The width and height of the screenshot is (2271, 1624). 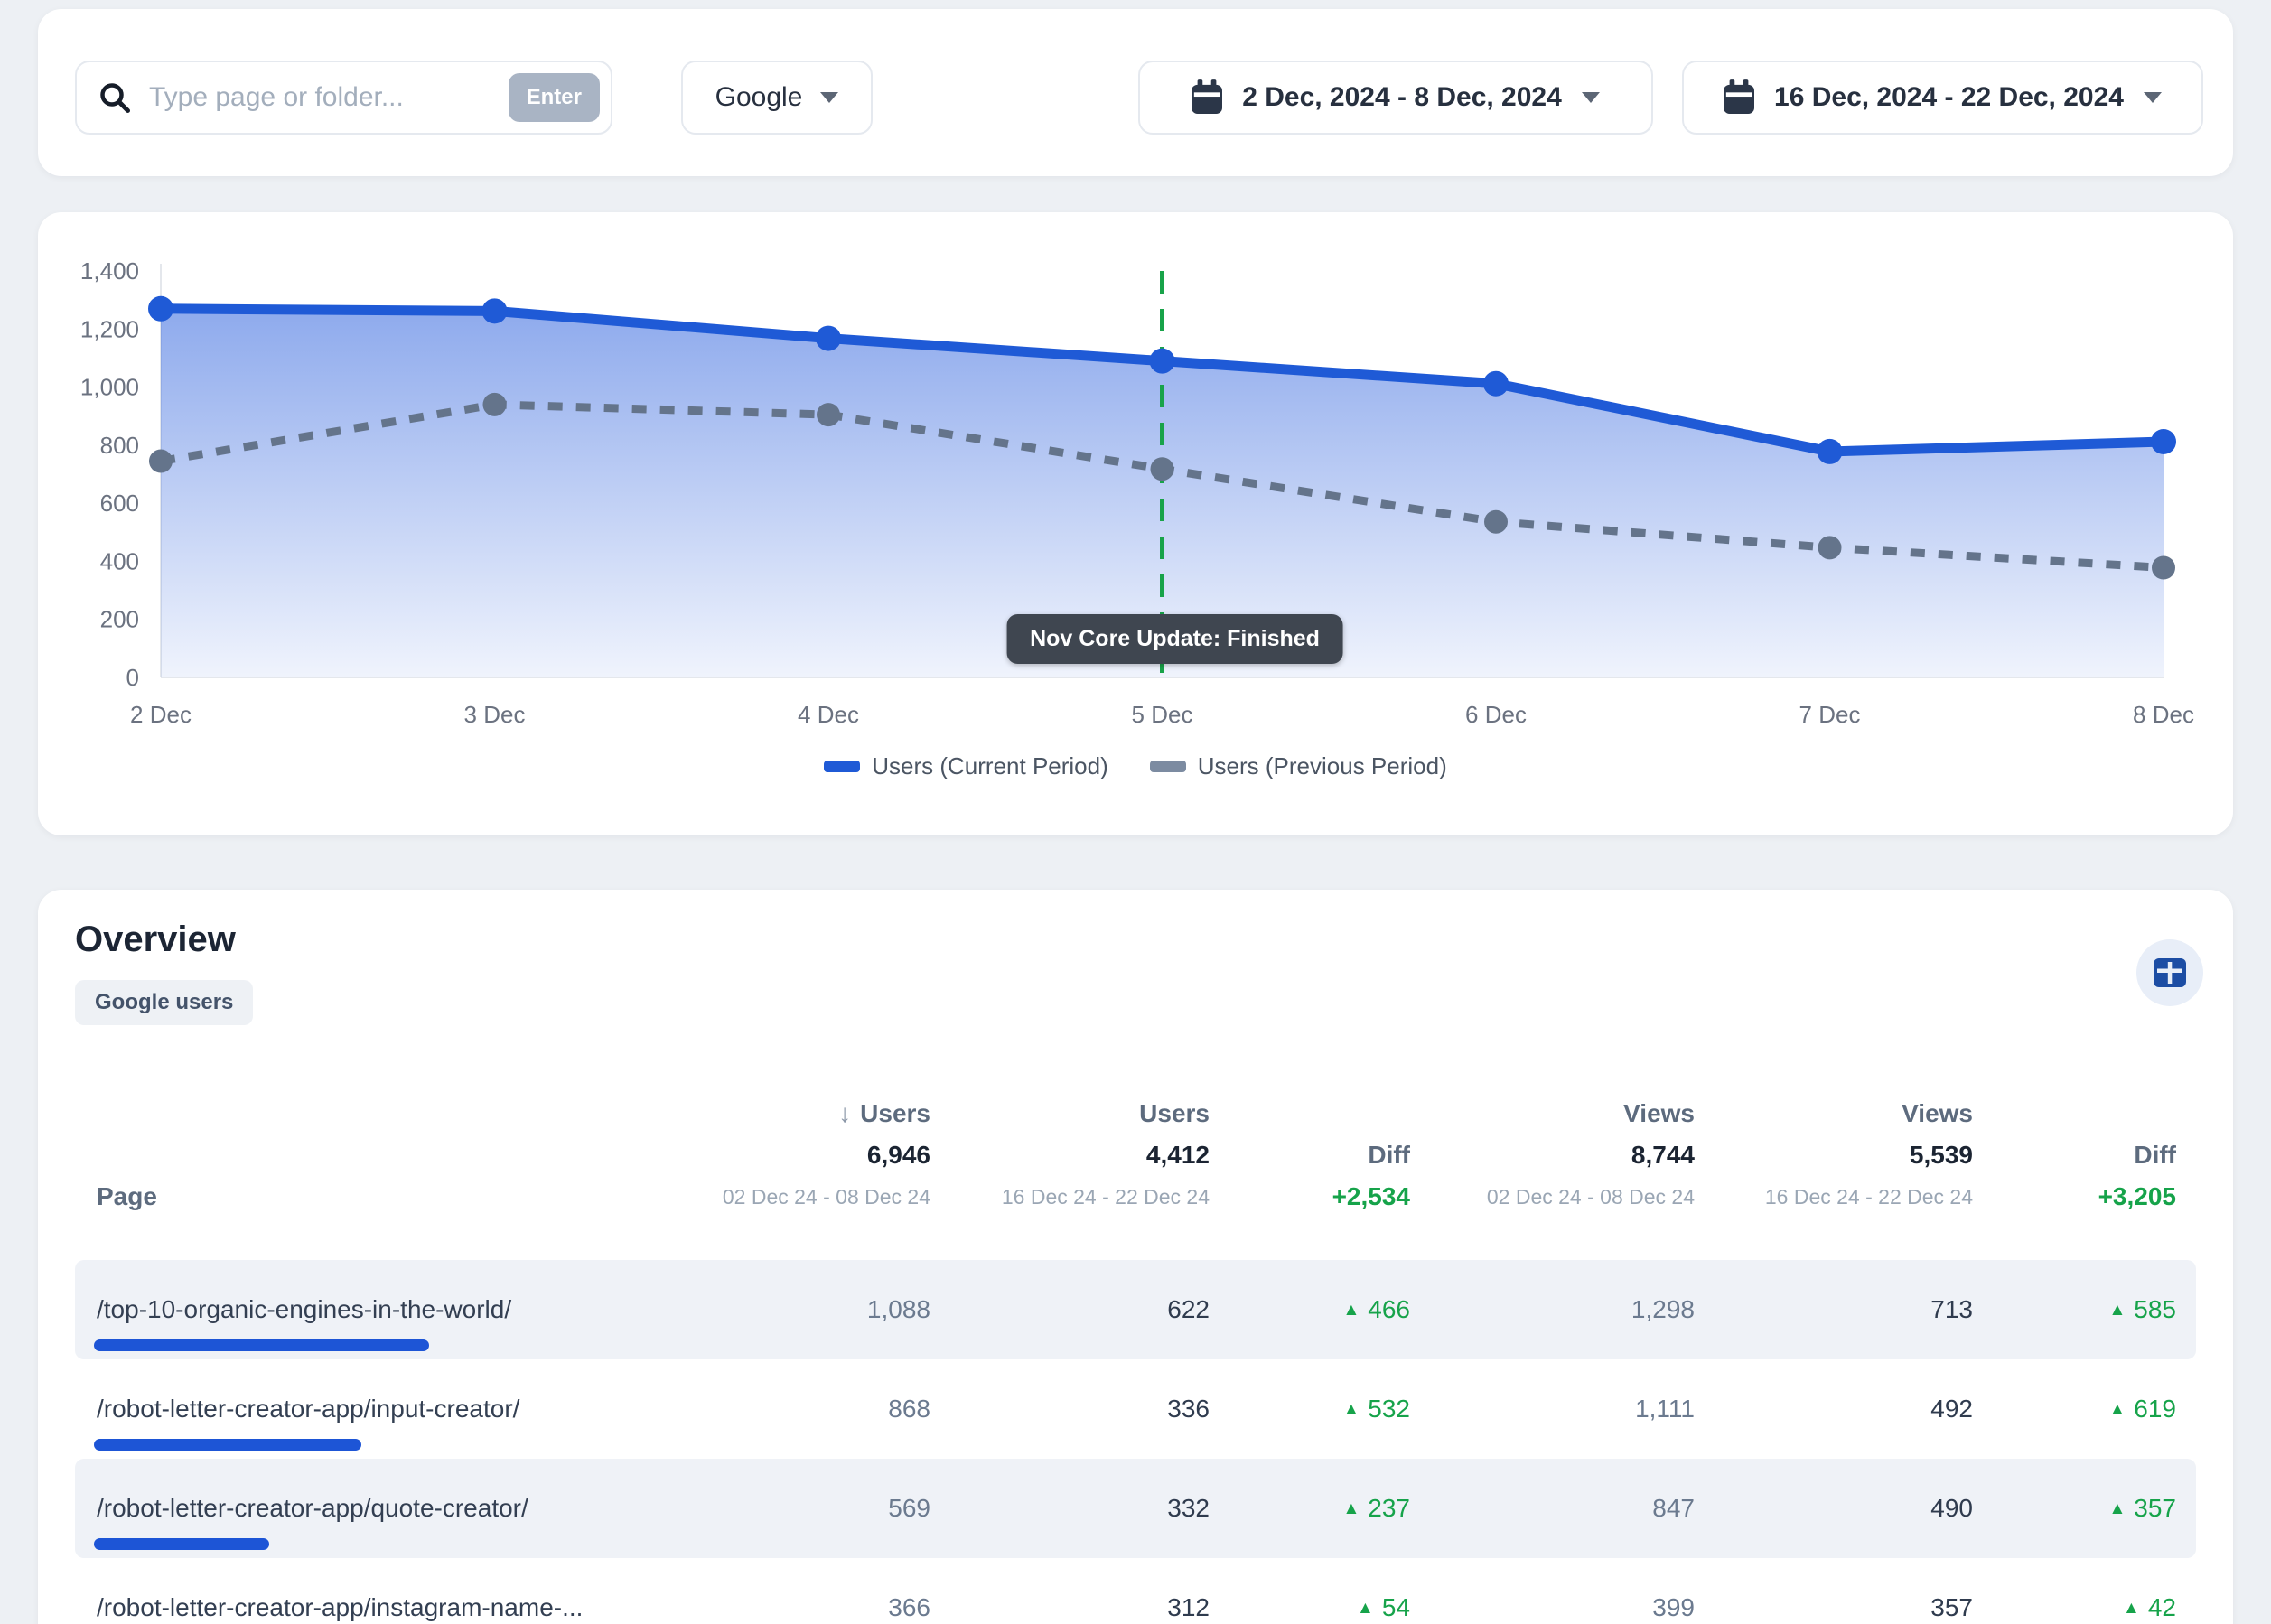 I want to click on enter-key-hint: Enter, so click(x=554, y=98).